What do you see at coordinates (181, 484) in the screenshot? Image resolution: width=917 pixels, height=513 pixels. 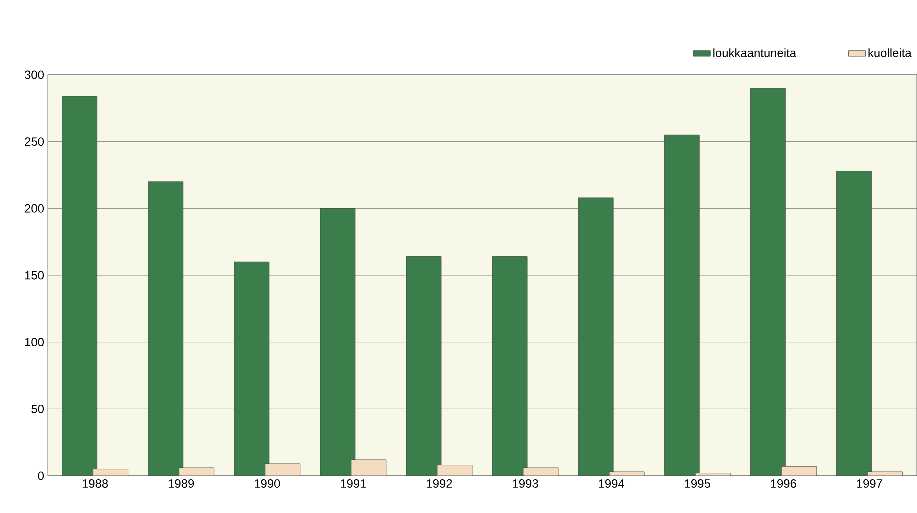 I see `x-tick-label: 1989` at bounding box center [181, 484].